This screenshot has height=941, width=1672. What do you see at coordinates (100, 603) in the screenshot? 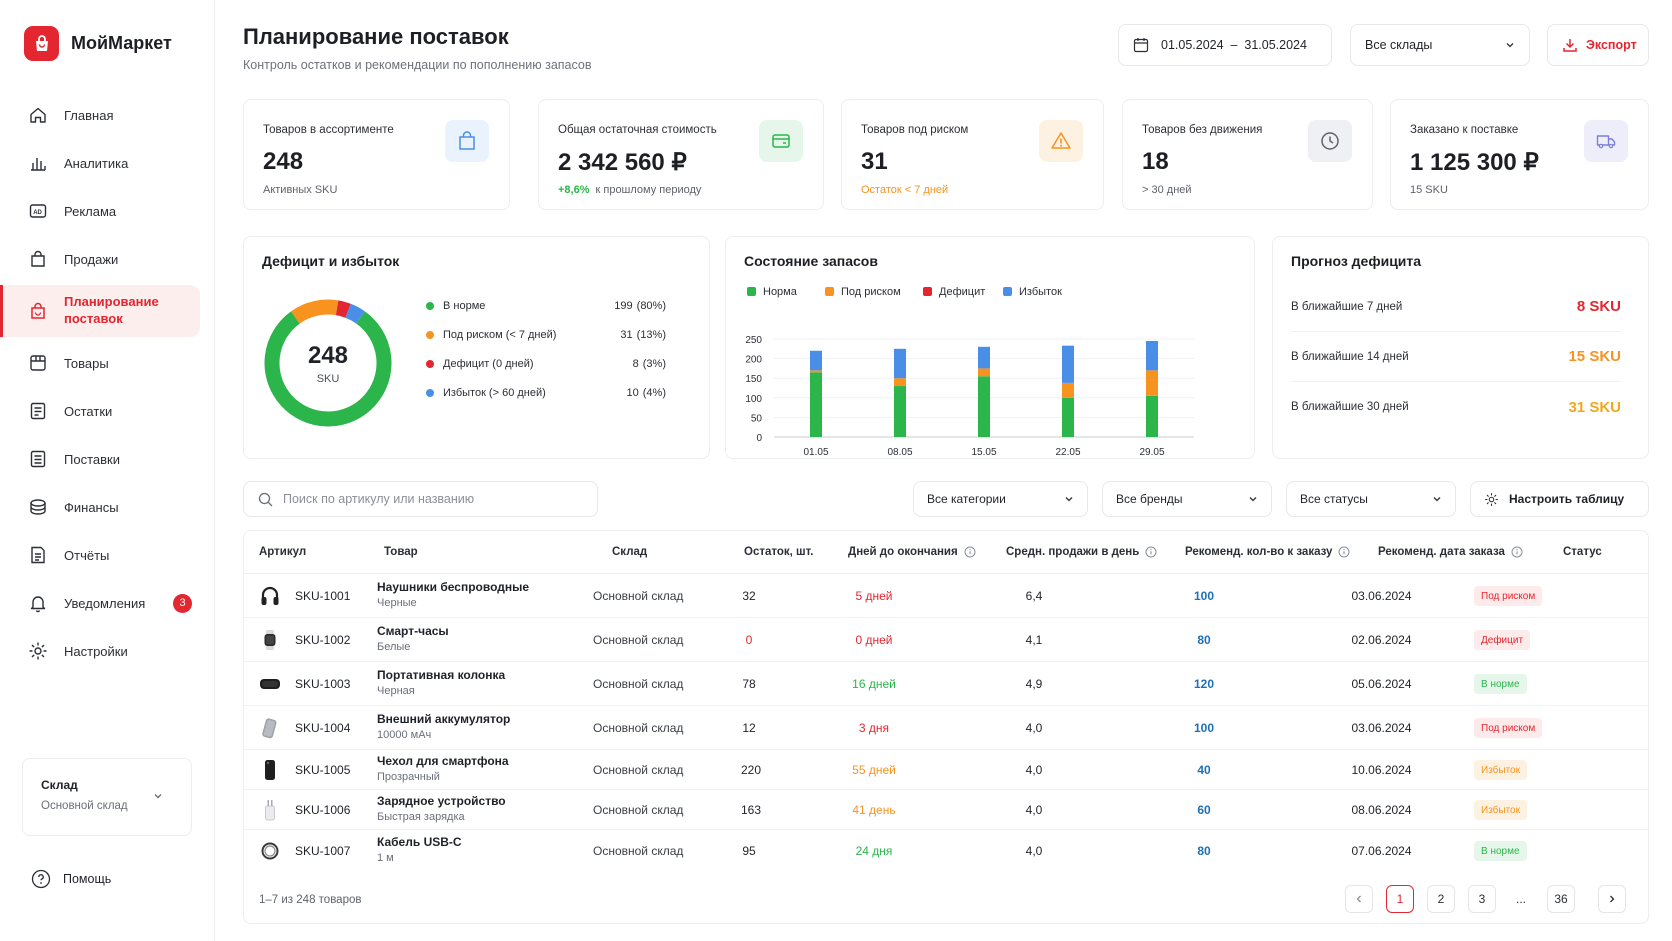
I see `sidebar-item-11: Уведомления 3` at bounding box center [100, 603].